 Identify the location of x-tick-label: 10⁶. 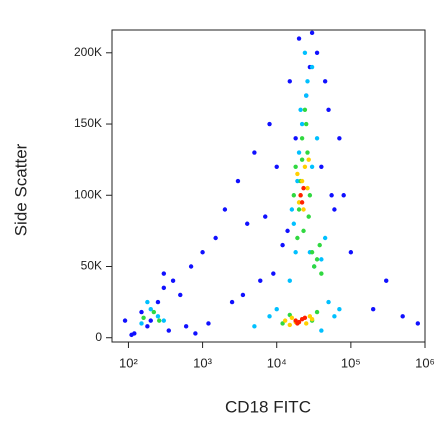
(425, 362).